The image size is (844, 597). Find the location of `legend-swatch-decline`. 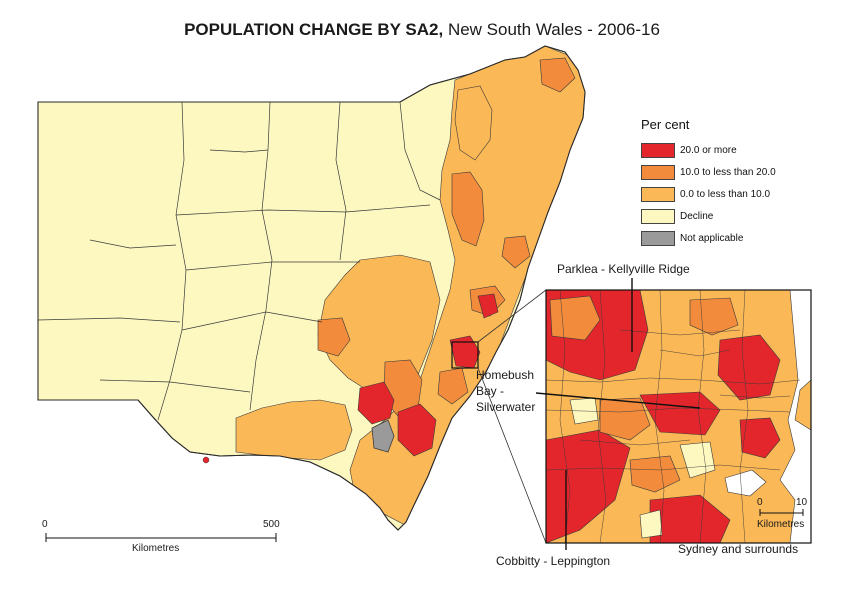

legend-swatch-decline is located at coordinates (658, 216).